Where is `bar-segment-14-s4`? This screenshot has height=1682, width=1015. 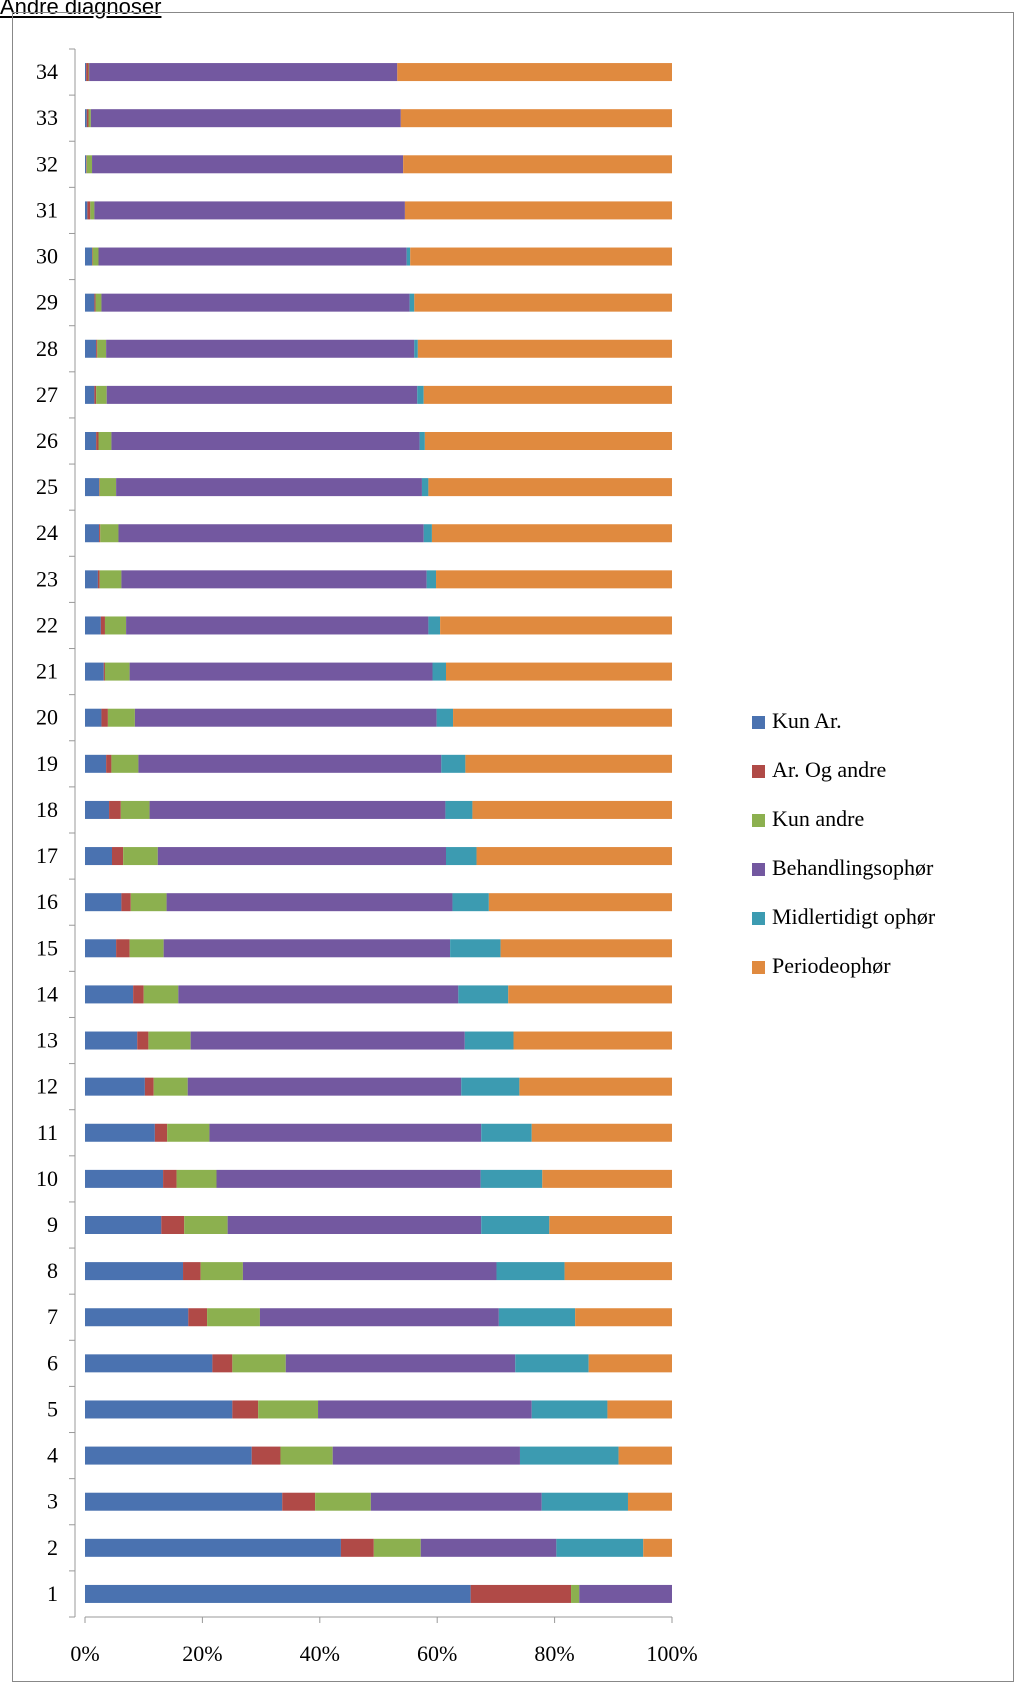
bar-segment-14-s4 is located at coordinates (483, 994).